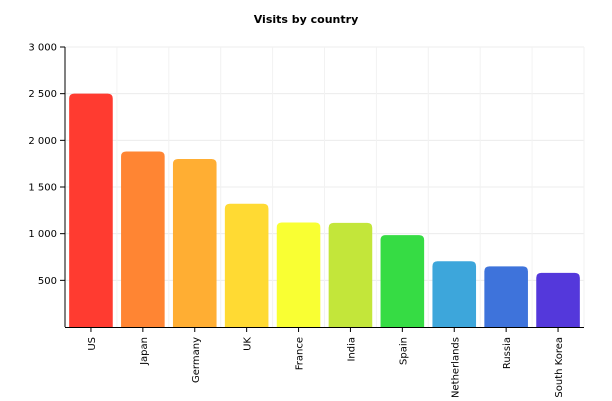 The height and width of the screenshot is (401, 612). Describe the element at coordinates (47, 281) in the screenshot. I see `y-tick-label: 500` at that location.